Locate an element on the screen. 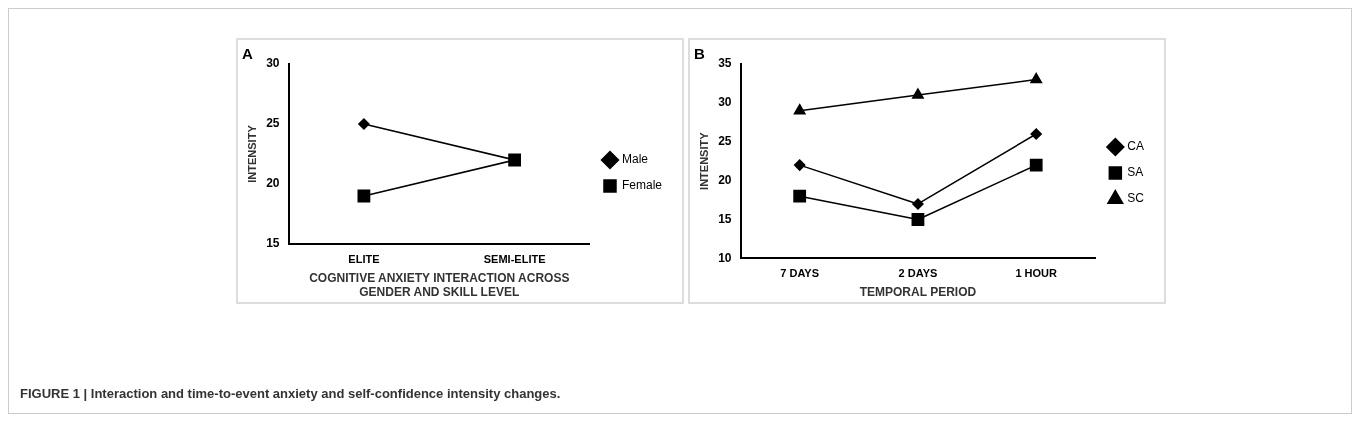  chart-title: B is located at coordinates (699, 54).